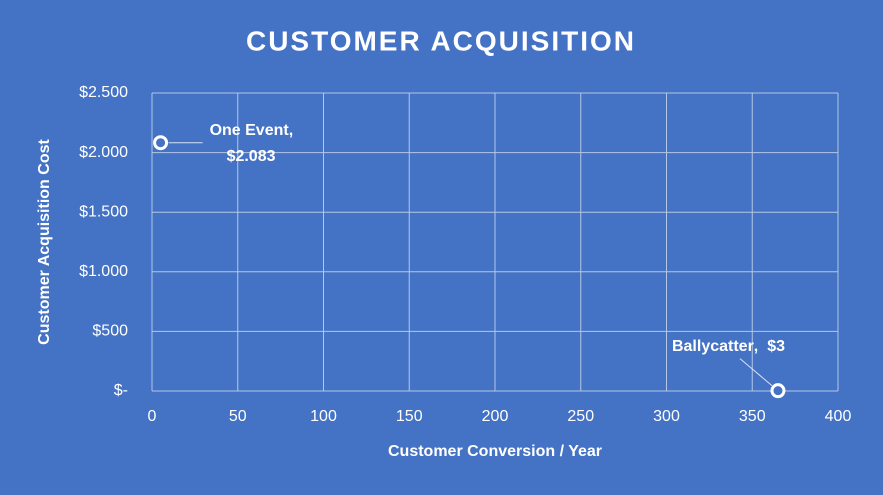  What do you see at coordinates (152, 416) in the screenshot?
I see `x-tick-label: 0` at bounding box center [152, 416].